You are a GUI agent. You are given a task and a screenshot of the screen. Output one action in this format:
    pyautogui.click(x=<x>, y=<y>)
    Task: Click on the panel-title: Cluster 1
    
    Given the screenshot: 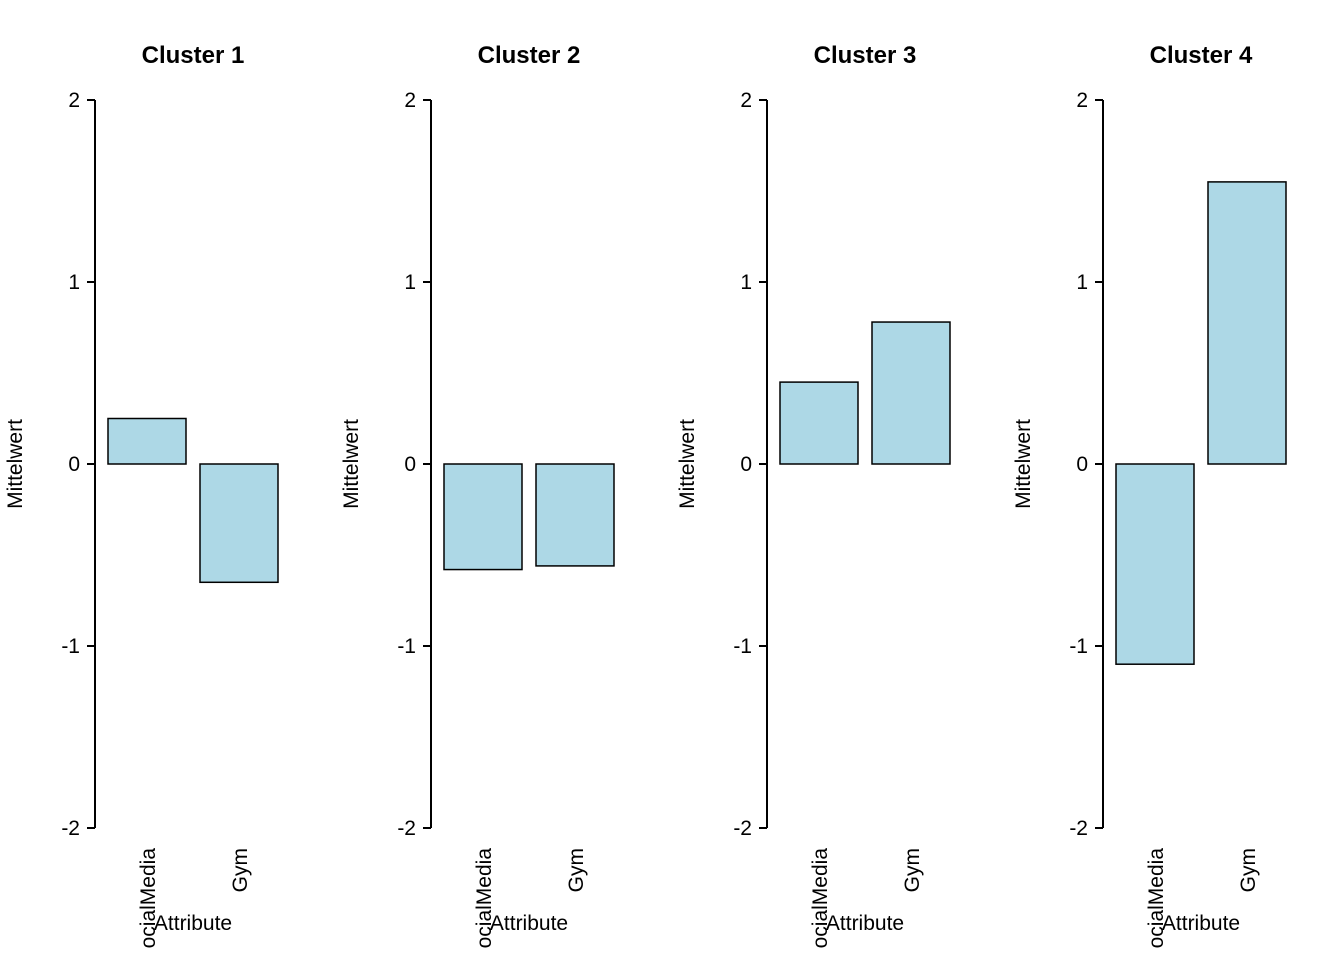 What is the action you would take?
    pyautogui.click(x=193, y=55)
    